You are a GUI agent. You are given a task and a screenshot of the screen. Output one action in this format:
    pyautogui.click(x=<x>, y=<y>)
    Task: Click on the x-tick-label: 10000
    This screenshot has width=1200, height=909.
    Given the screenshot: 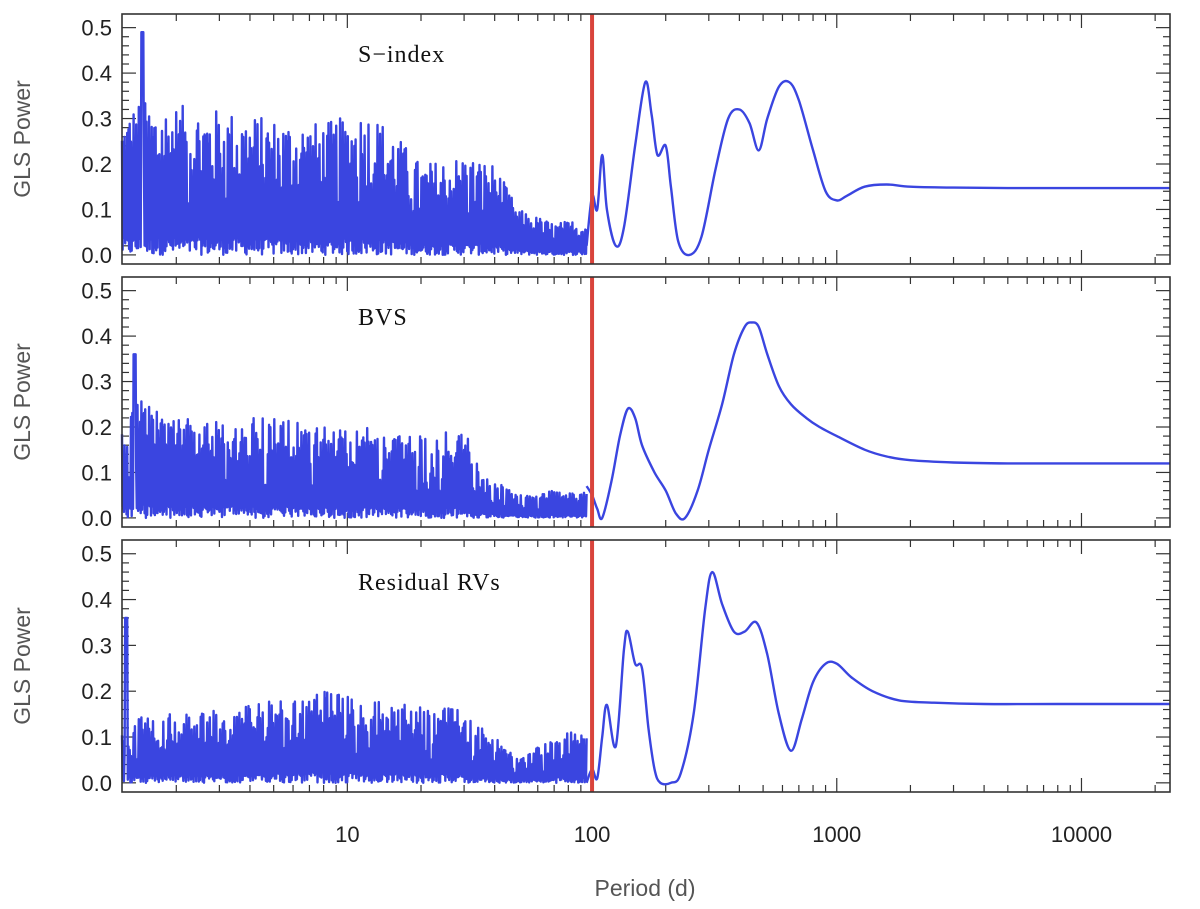 What is the action you would take?
    pyautogui.click(x=1081, y=834)
    